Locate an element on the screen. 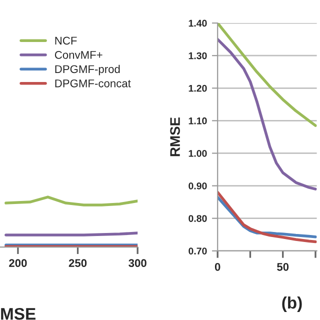 The width and height of the screenshot is (320, 320). x-tick-label: 300 is located at coordinates (137, 263).